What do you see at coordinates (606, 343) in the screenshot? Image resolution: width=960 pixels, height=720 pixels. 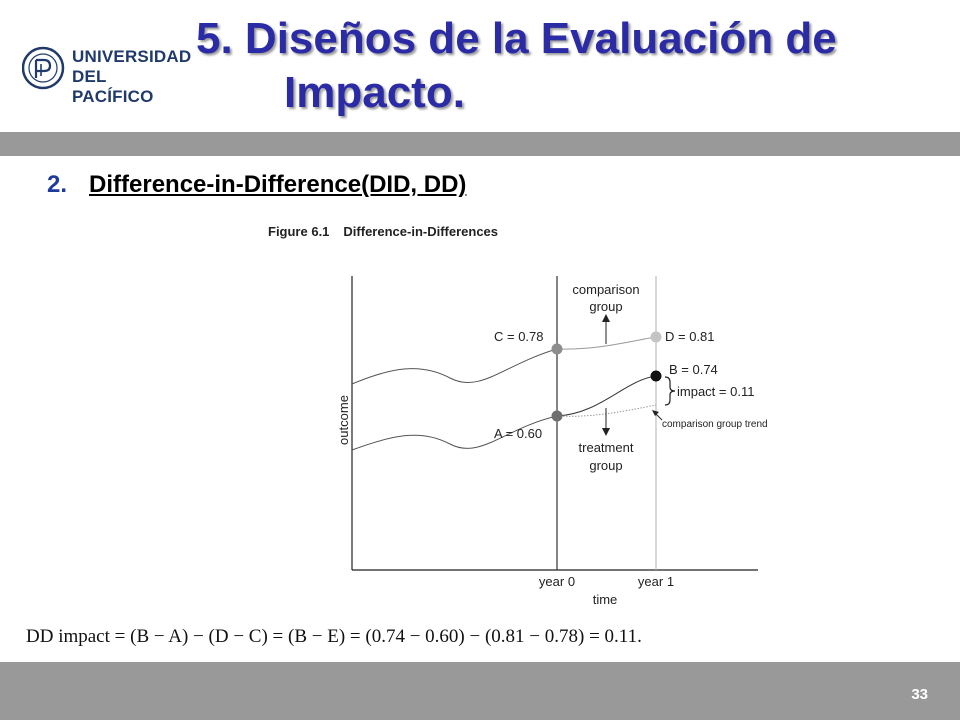 I see `comparison-group-year1-segment` at bounding box center [606, 343].